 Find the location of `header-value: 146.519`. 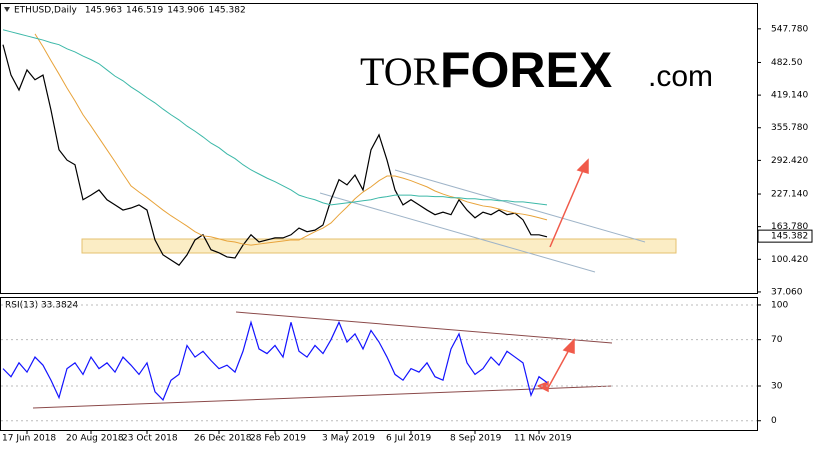

header-value: 146.519 is located at coordinates (144, 11).